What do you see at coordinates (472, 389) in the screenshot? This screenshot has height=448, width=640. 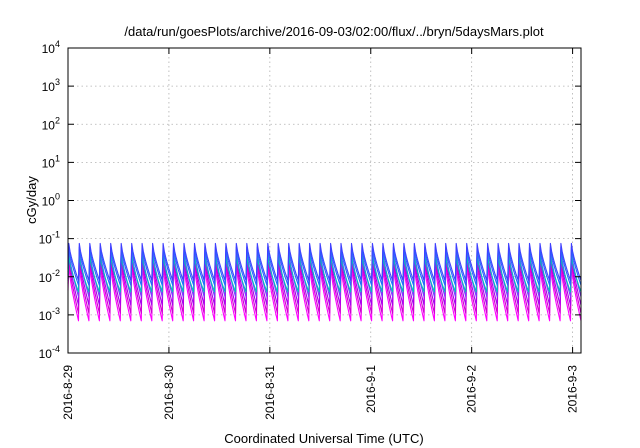 I see `x-tick-label: 2016-9-2` at bounding box center [472, 389].